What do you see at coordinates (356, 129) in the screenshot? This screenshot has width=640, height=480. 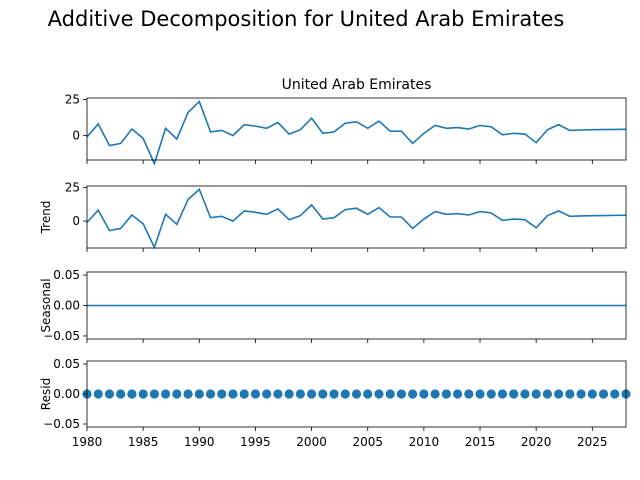 I see `observed-axes-frame` at bounding box center [356, 129].